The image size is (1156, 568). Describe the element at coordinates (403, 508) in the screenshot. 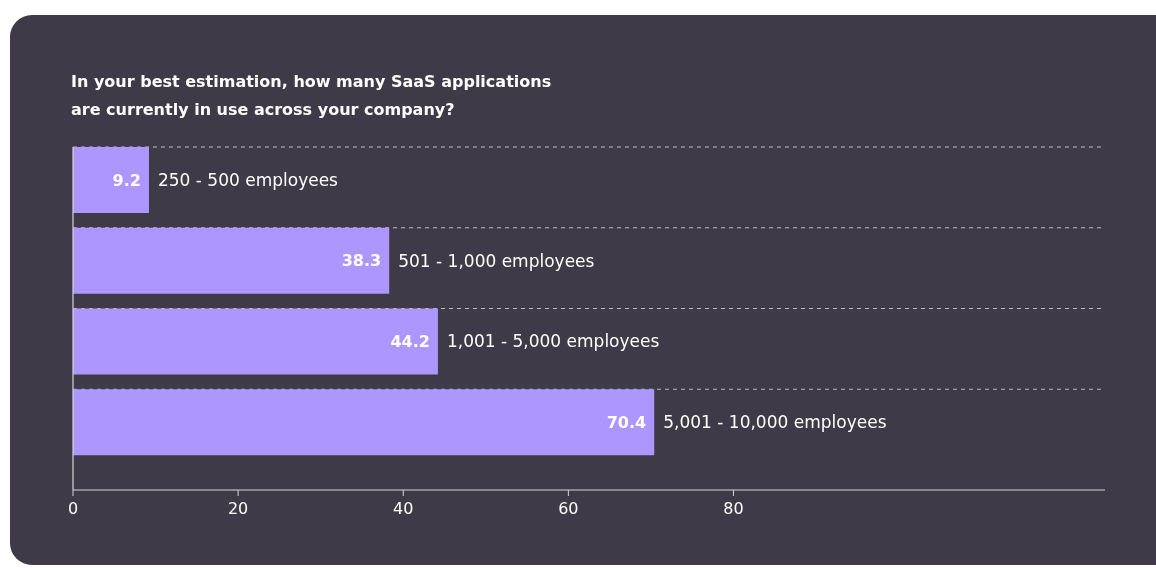

I see `x-tick-label: 40` at that location.